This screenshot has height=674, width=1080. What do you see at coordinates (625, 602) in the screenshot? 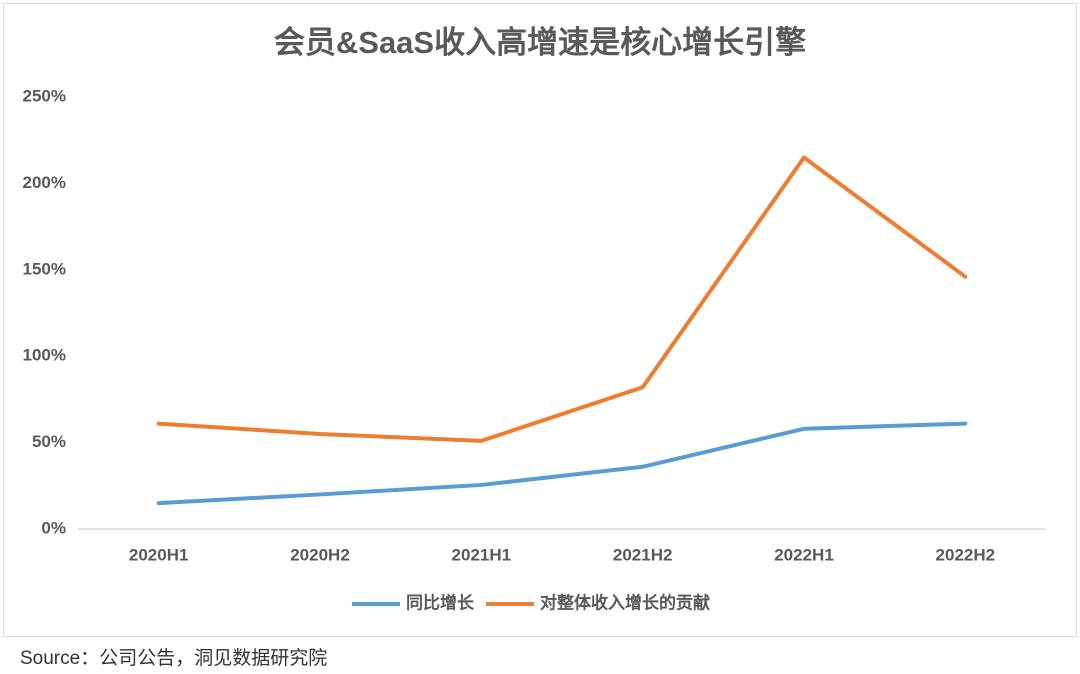
I see `legend-label: 对整体收入增长的贡献` at bounding box center [625, 602].